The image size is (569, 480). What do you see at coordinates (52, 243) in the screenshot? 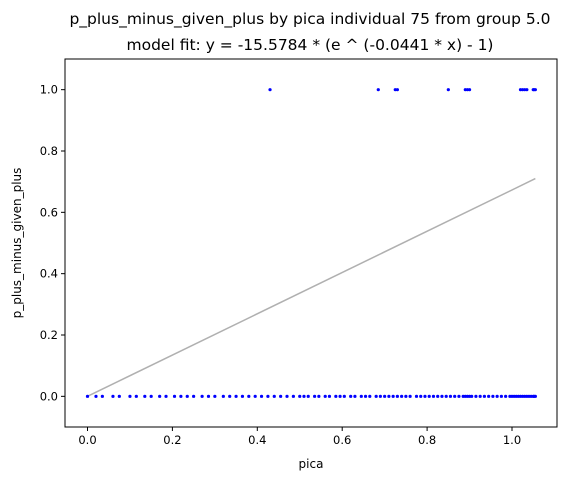
I see `y-axis: 0.0 0.2 0.4 0.6 0.8 1.0` at bounding box center [52, 243].